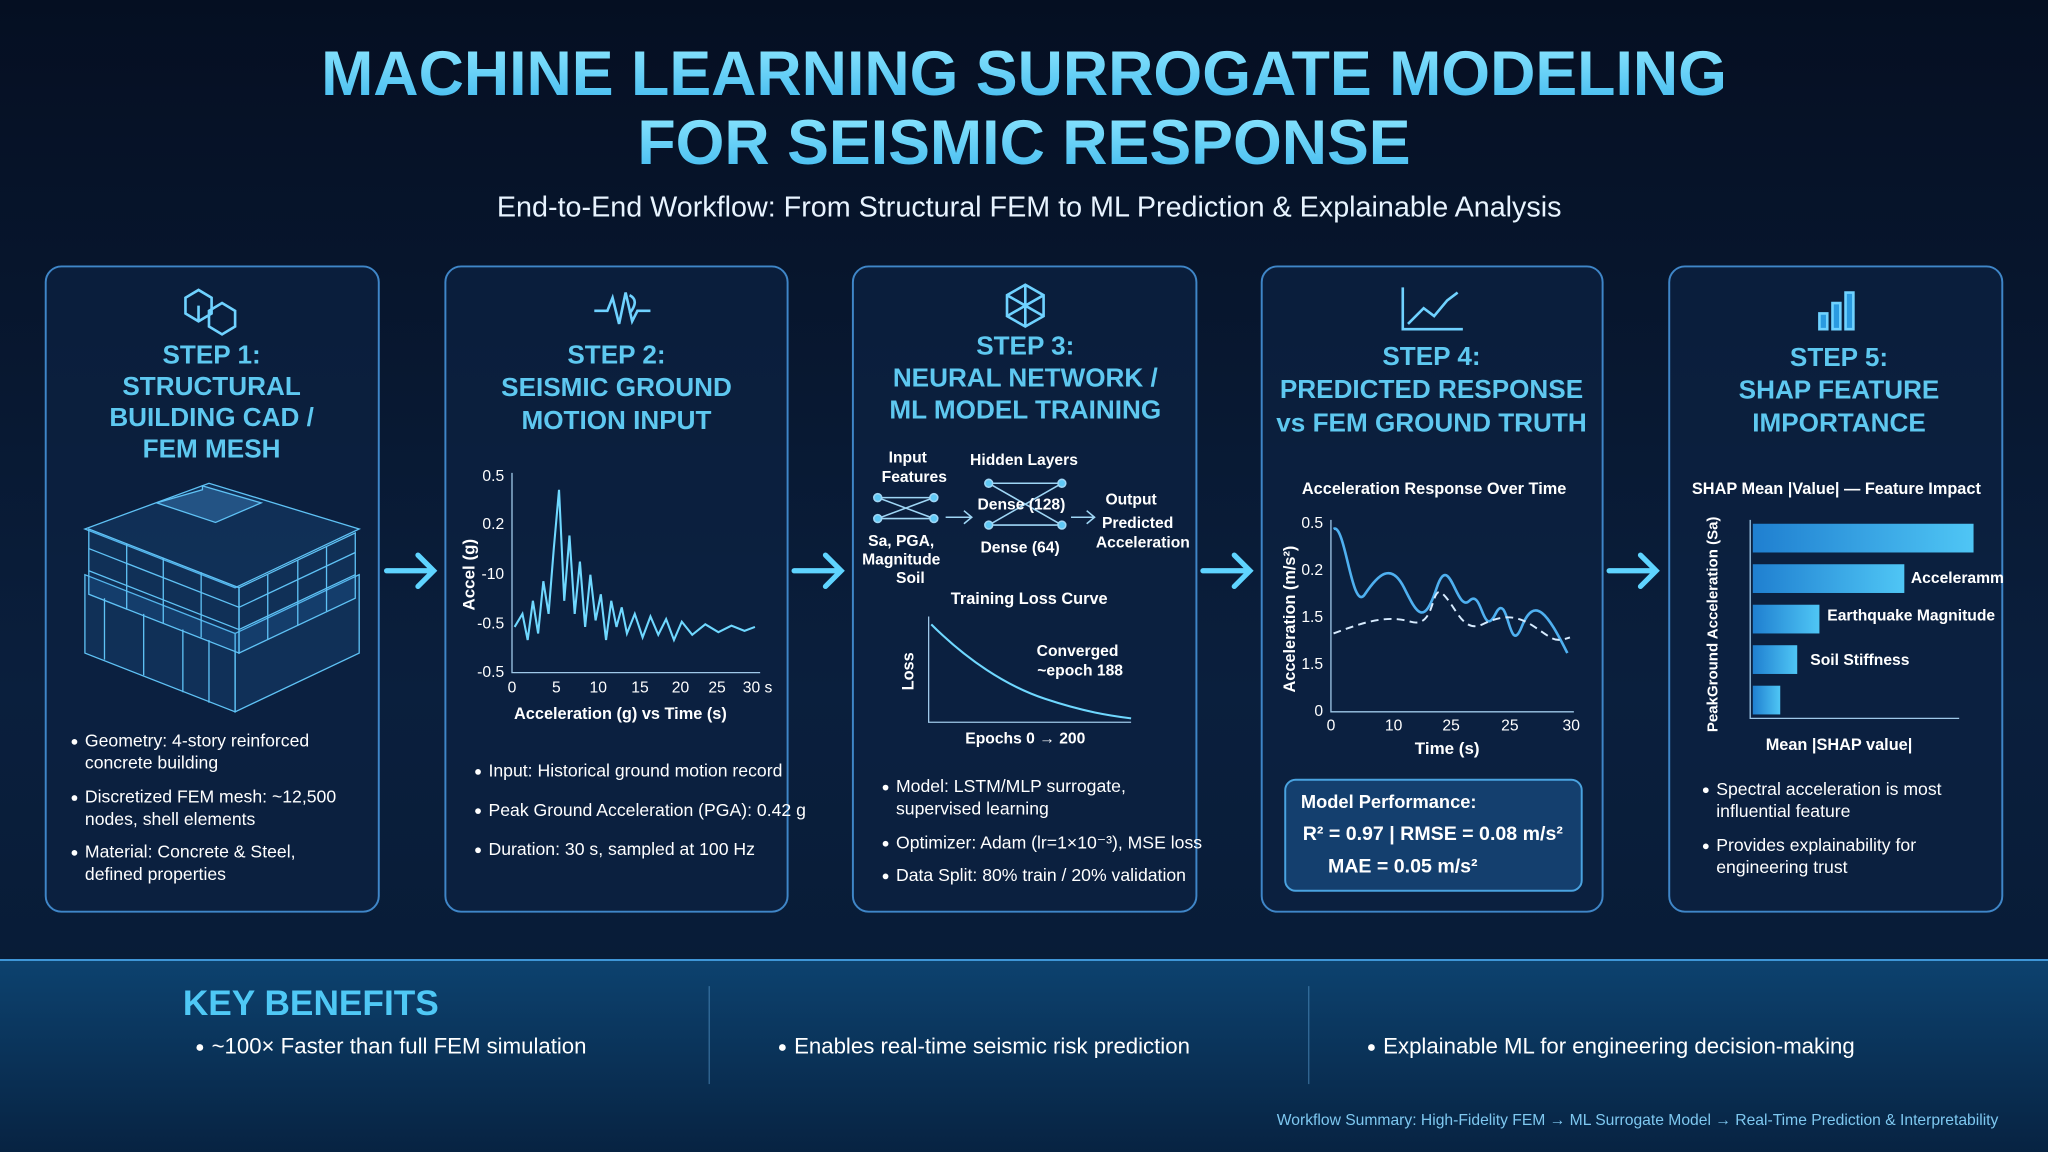  I want to click on bullet-text: influential feature, so click(1783, 811).